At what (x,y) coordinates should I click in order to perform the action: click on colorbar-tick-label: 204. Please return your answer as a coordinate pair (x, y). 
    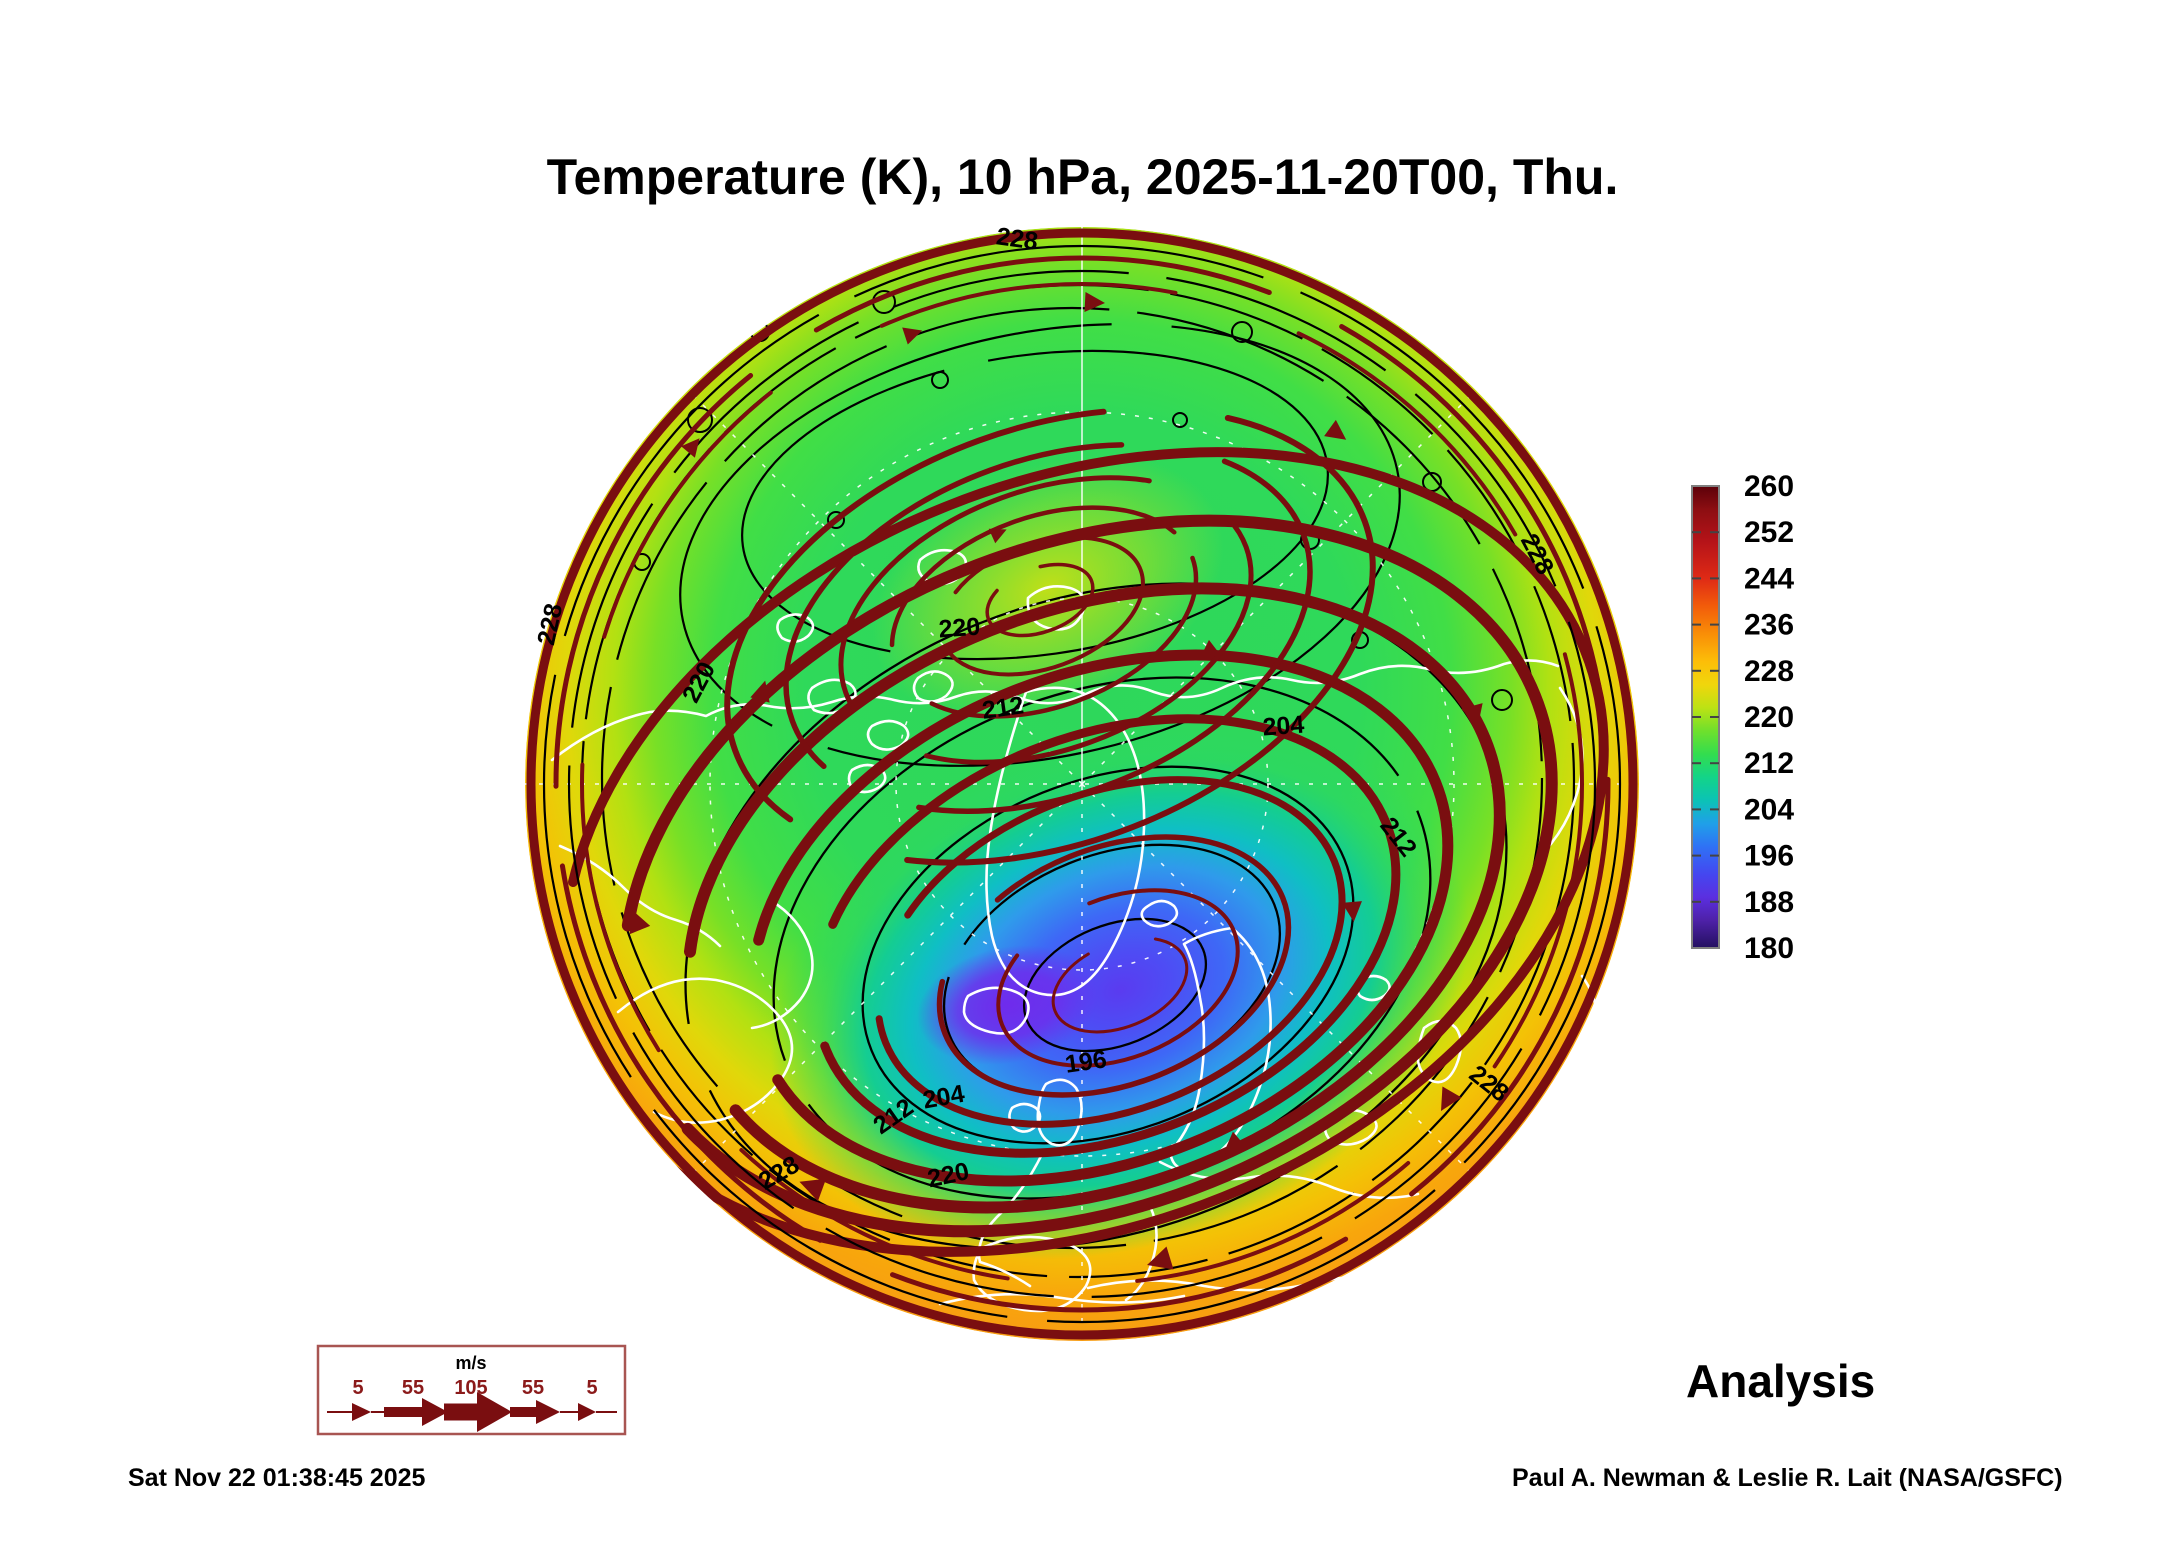
    Looking at the image, I should click on (1769, 809).